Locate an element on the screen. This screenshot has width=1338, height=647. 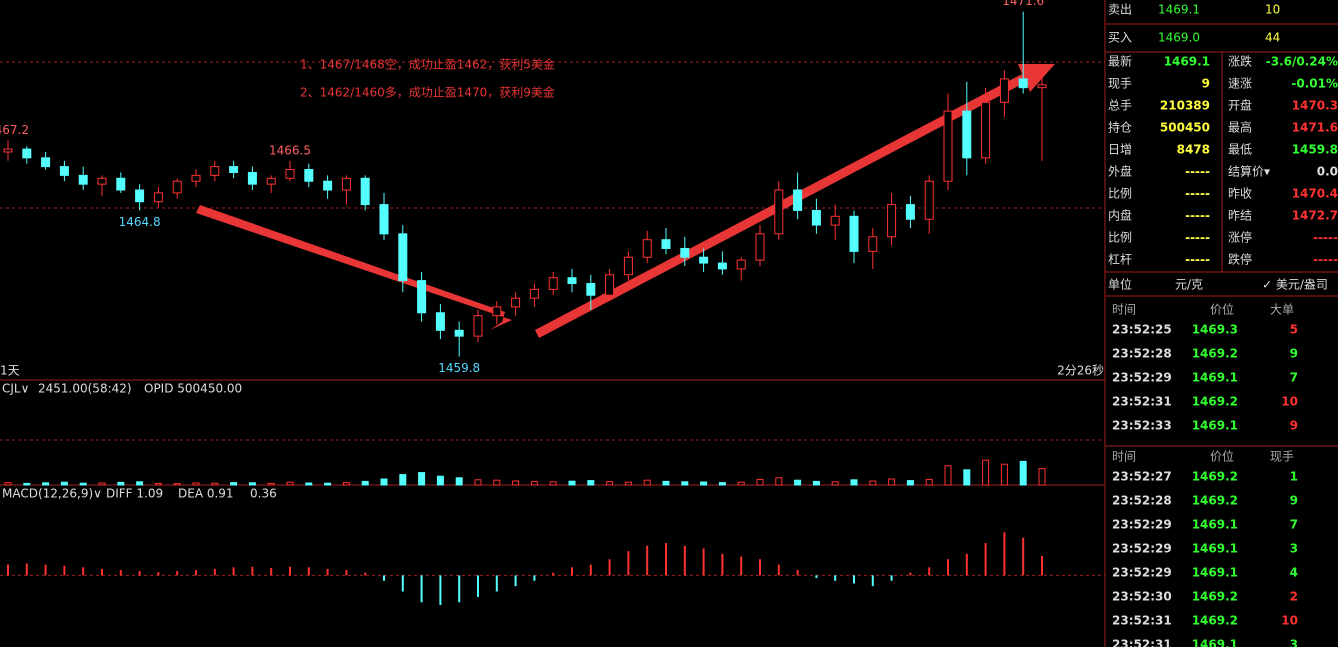
quote-label: 卖出 is located at coordinates (1120, 10).